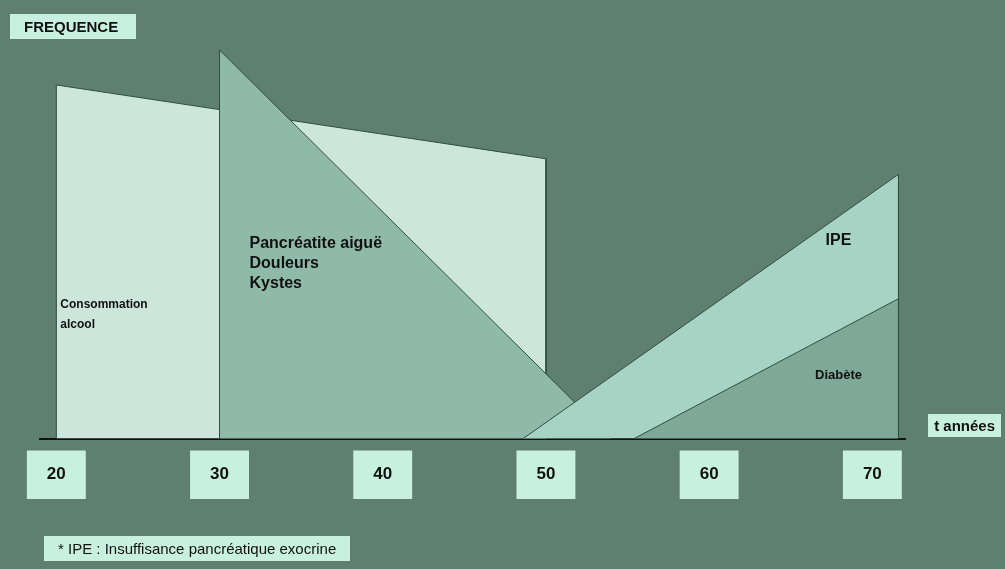  I want to click on x-axis-title: t années, so click(964, 425).